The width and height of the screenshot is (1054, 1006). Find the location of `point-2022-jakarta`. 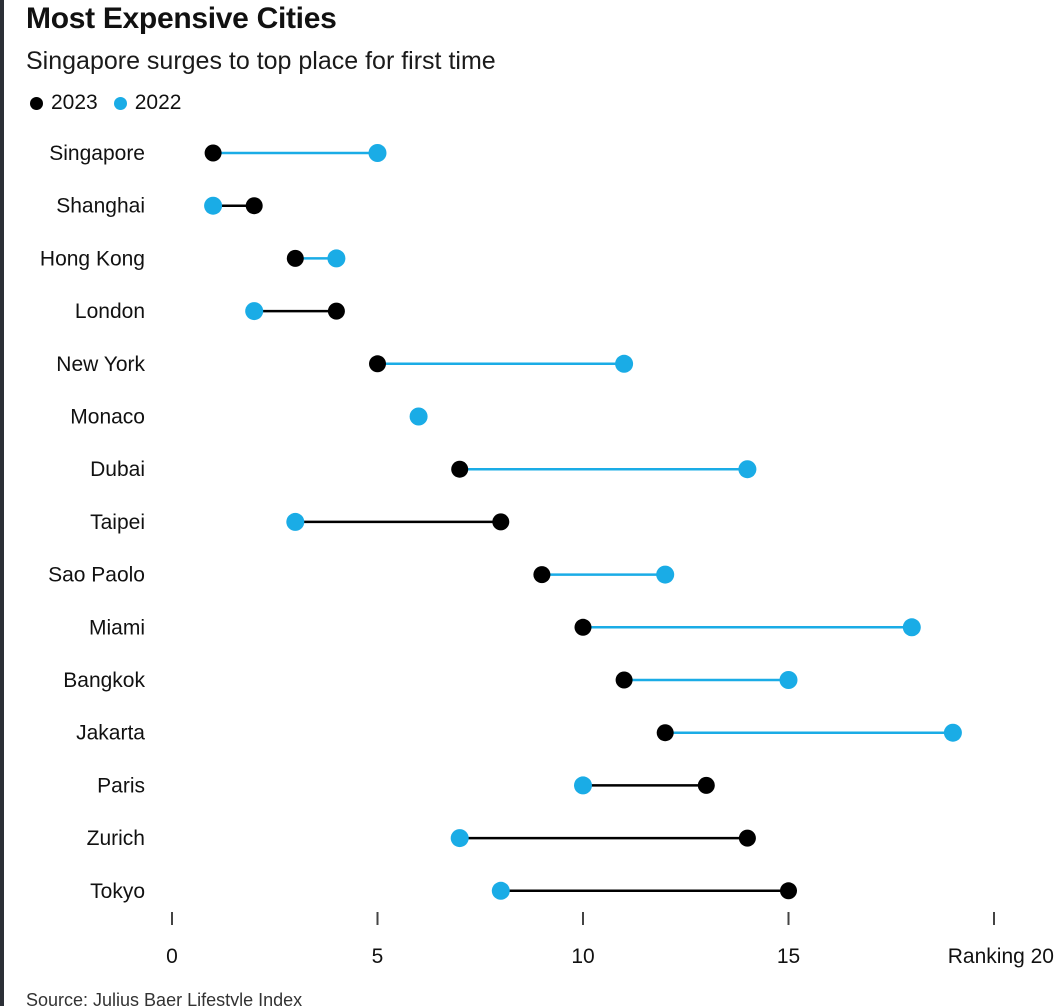

point-2022-jakarta is located at coordinates (952, 732).